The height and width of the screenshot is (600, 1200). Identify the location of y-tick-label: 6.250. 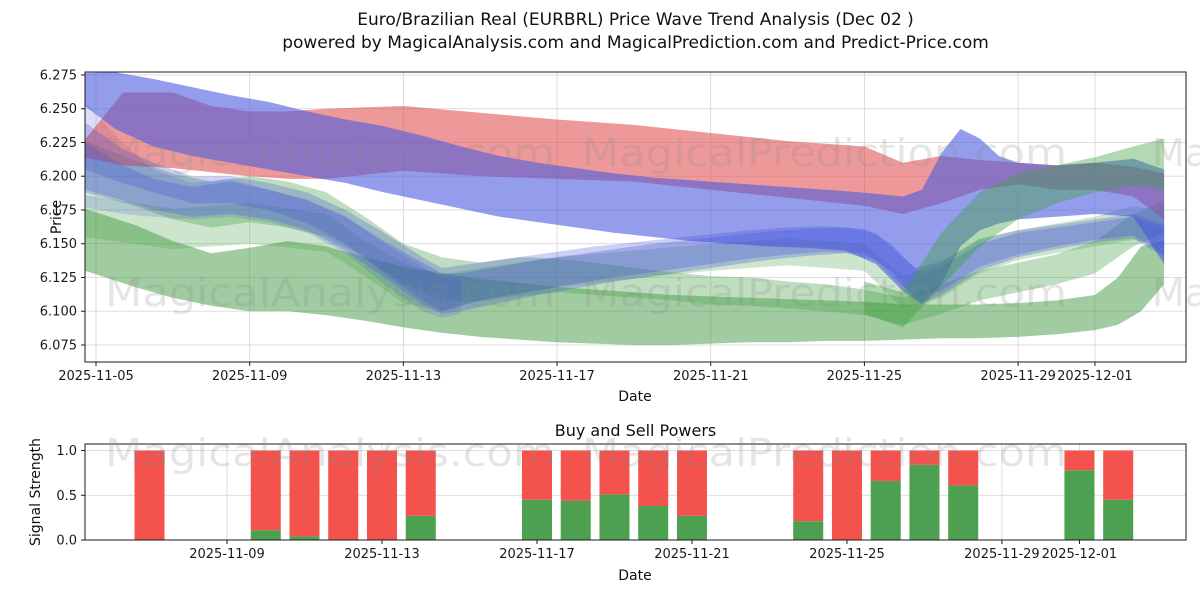
(58, 109).